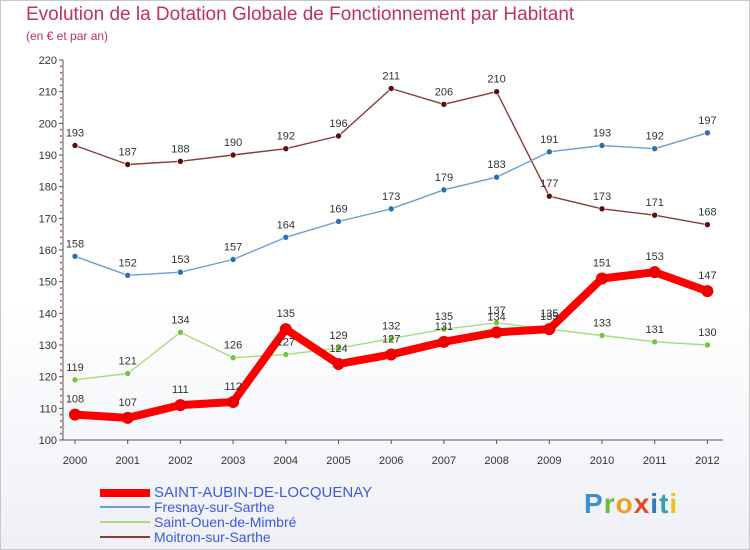 Image resolution: width=750 pixels, height=550 pixels. Describe the element at coordinates (602, 324) in the screenshot. I see `data-label: 133` at that location.